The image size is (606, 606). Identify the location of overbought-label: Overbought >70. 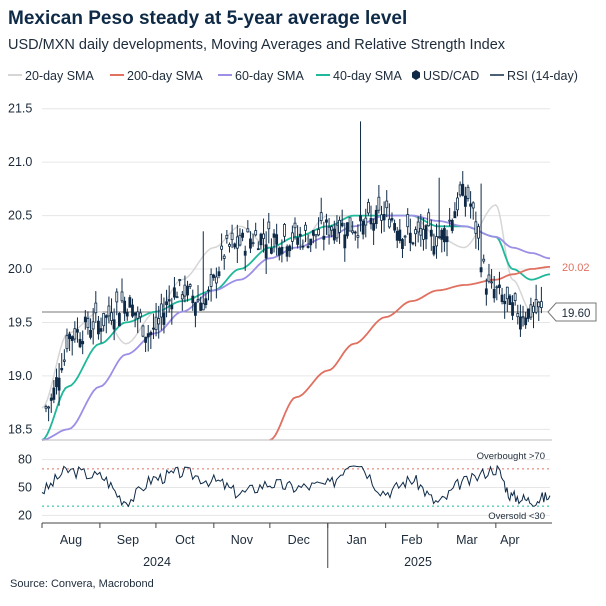
(511, 456).